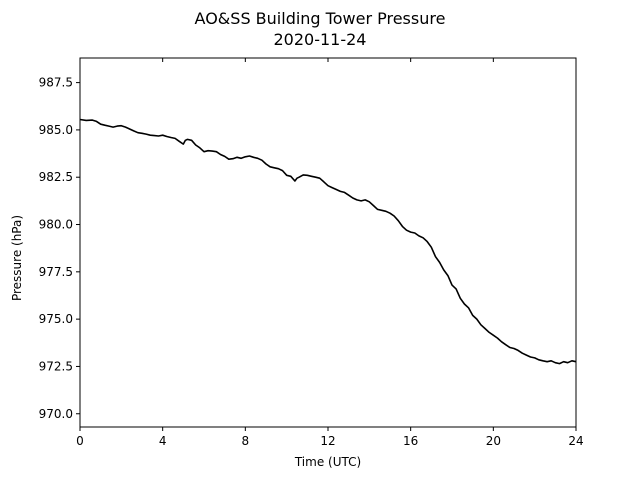 The height and width of the screenshot is (480, 640). What do you see at coordinates (575, 441) in the screenshot?
I see `x-tick-label: 24` at bounding box center [575, 441].